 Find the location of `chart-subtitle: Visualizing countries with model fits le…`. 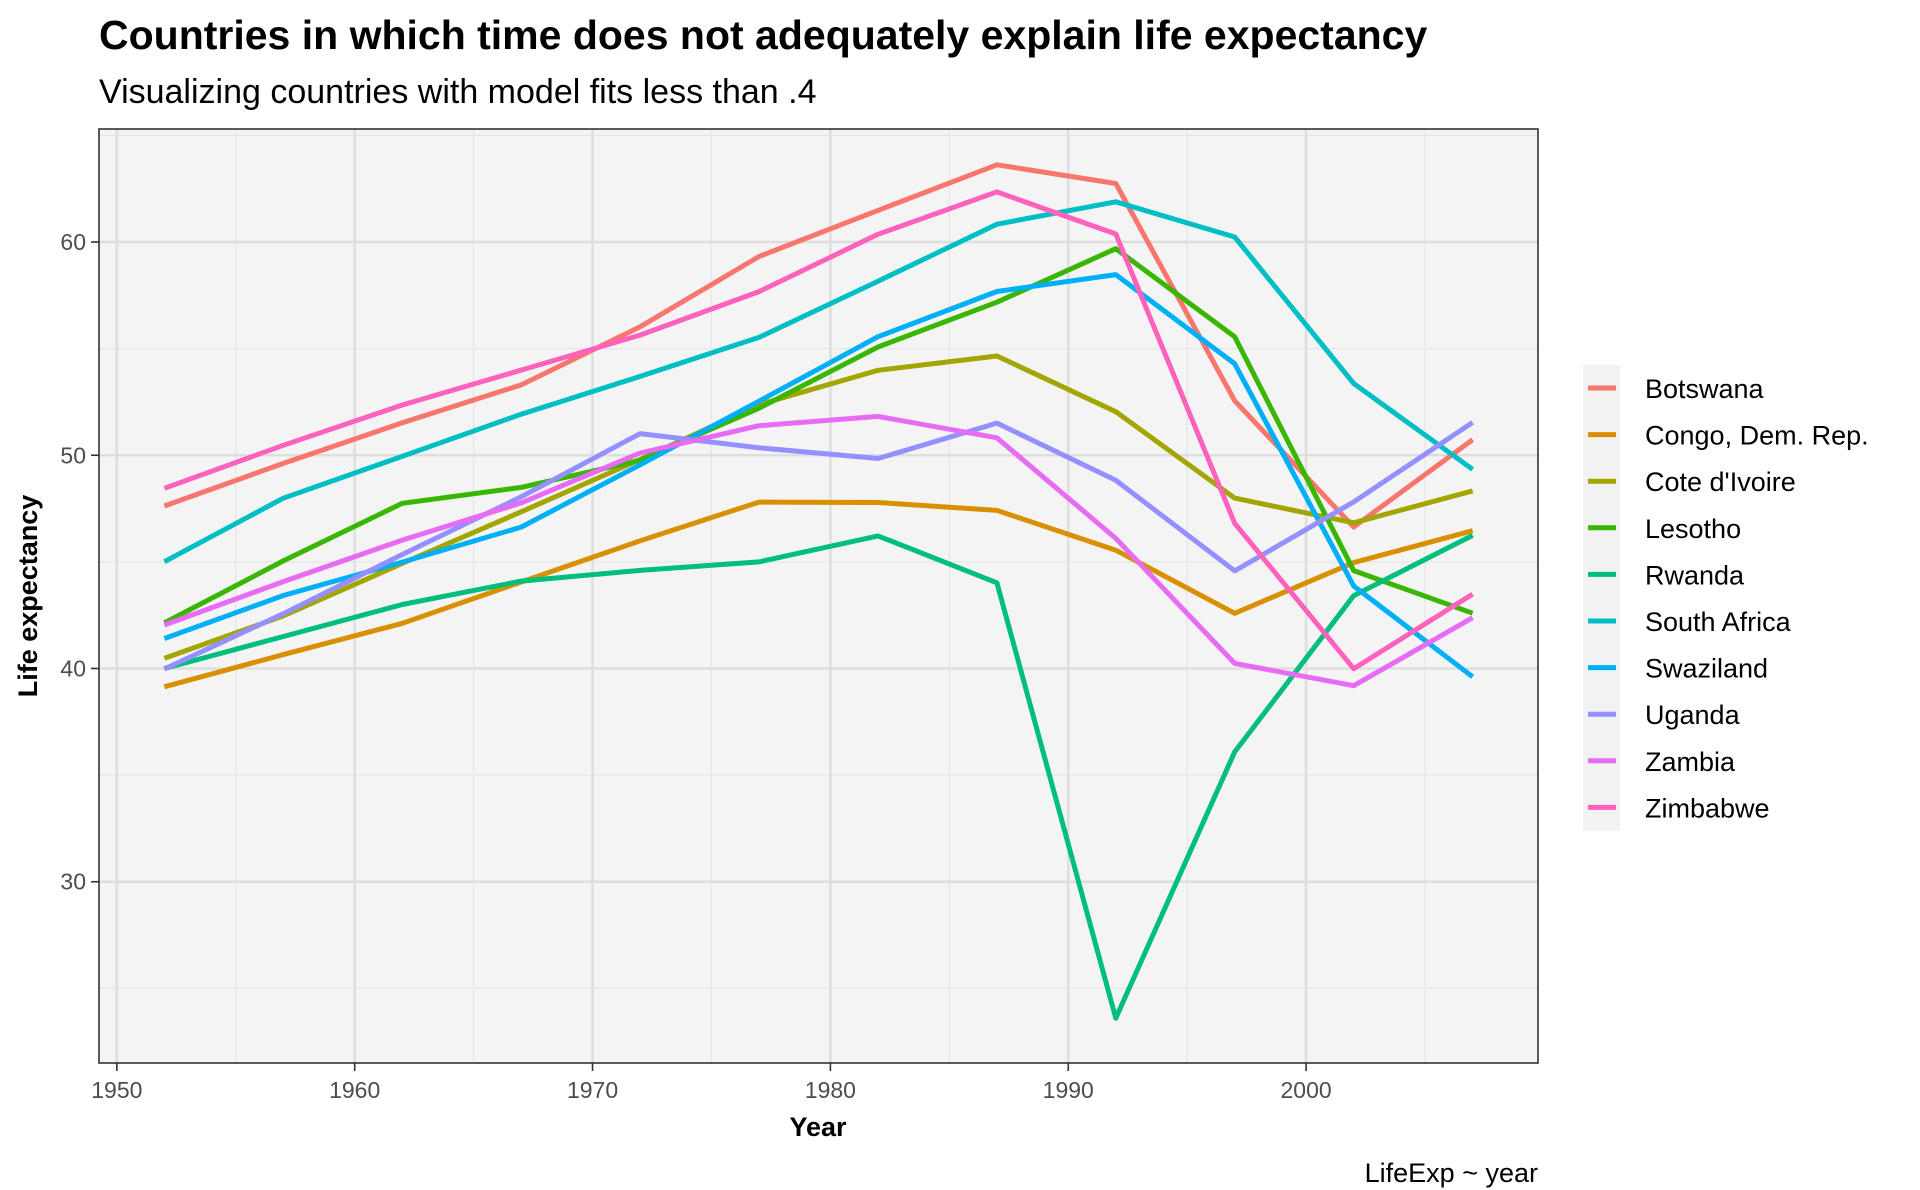

chart-subtitle: Visualizing countries with model fits le… is located at coordinates (458, 92).